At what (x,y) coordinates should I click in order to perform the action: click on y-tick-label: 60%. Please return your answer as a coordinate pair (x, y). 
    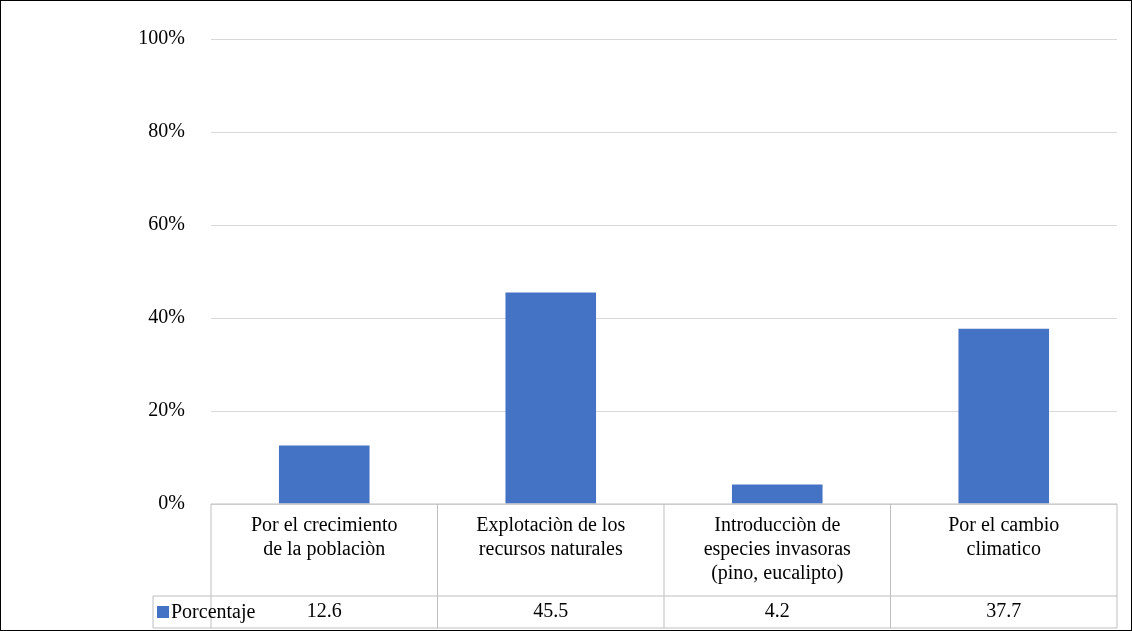
    Looking at the image, I should click on (166, 223).